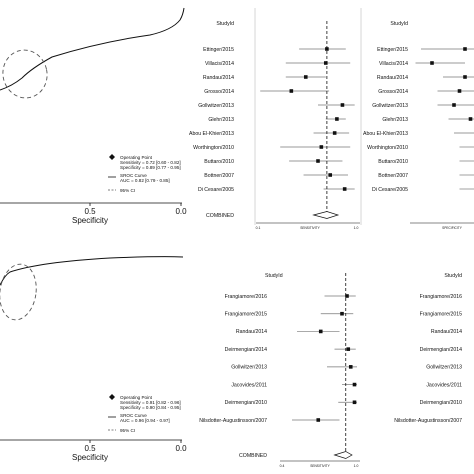 The width and height of the screenshot is (474, 474). I want to click on legend-label: AUC = 0.96 [0.94 - 0.97], so click(145, 420).